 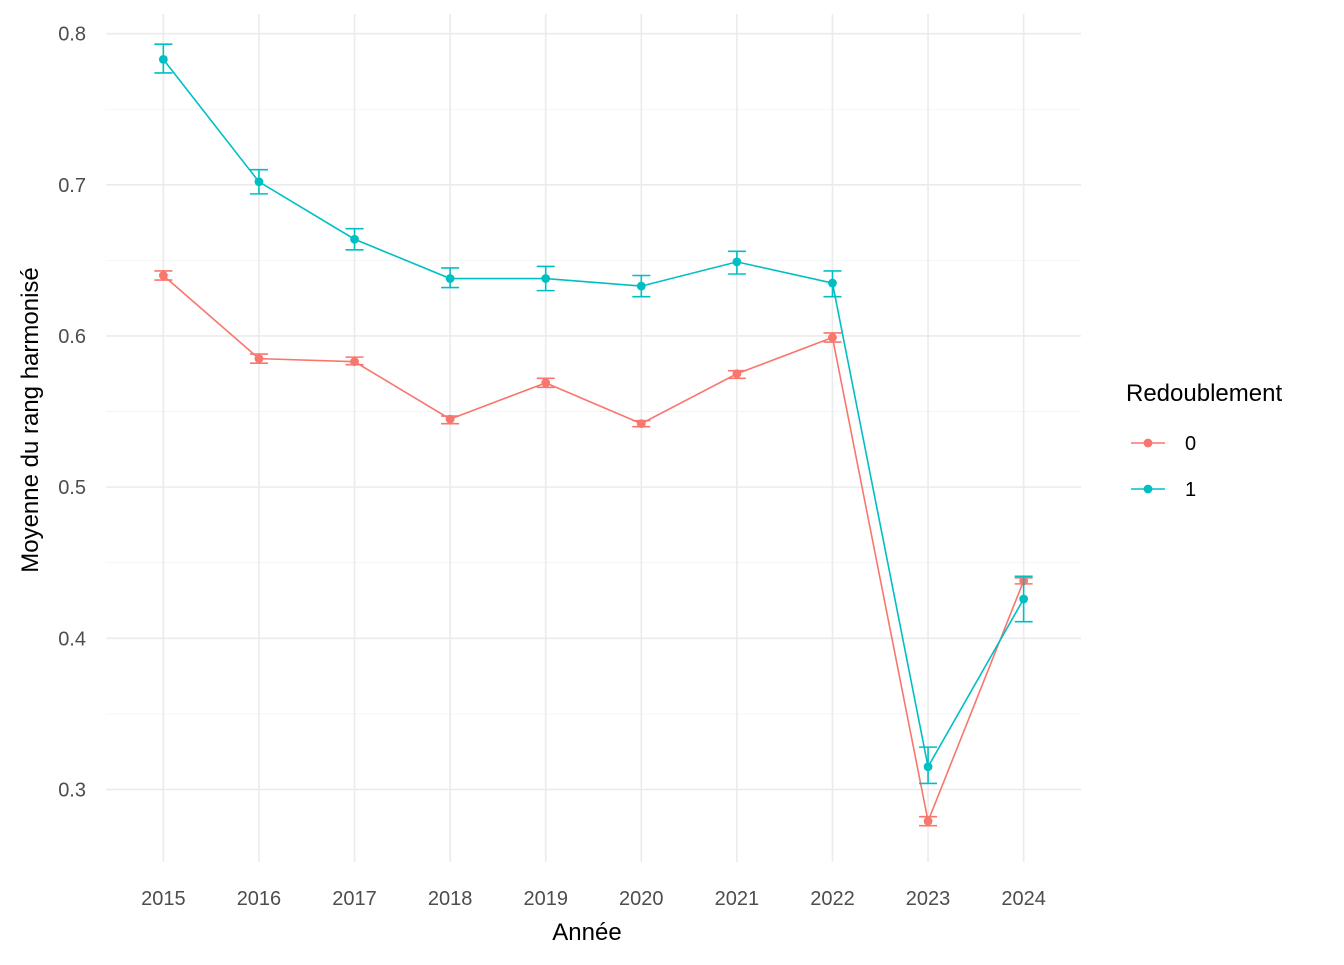 What do you see at coordinates (1163, 444) in the screenshot?
I see `legend-item-0: 0` at bounding box center [1163, 444].